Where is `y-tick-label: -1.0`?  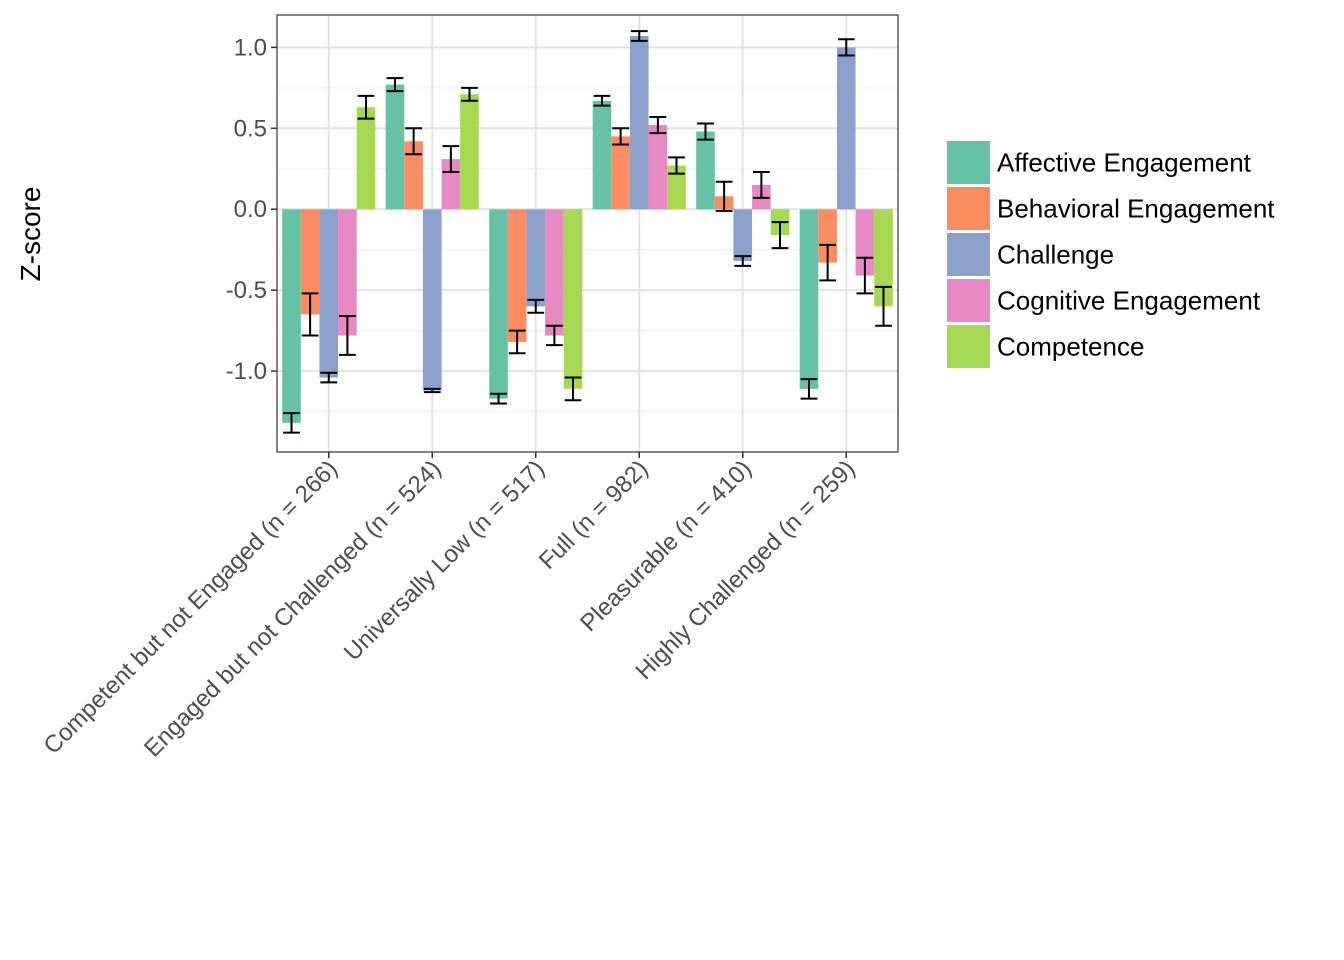 y-tick-label: -1.0 is located at coordinates (246, 371).